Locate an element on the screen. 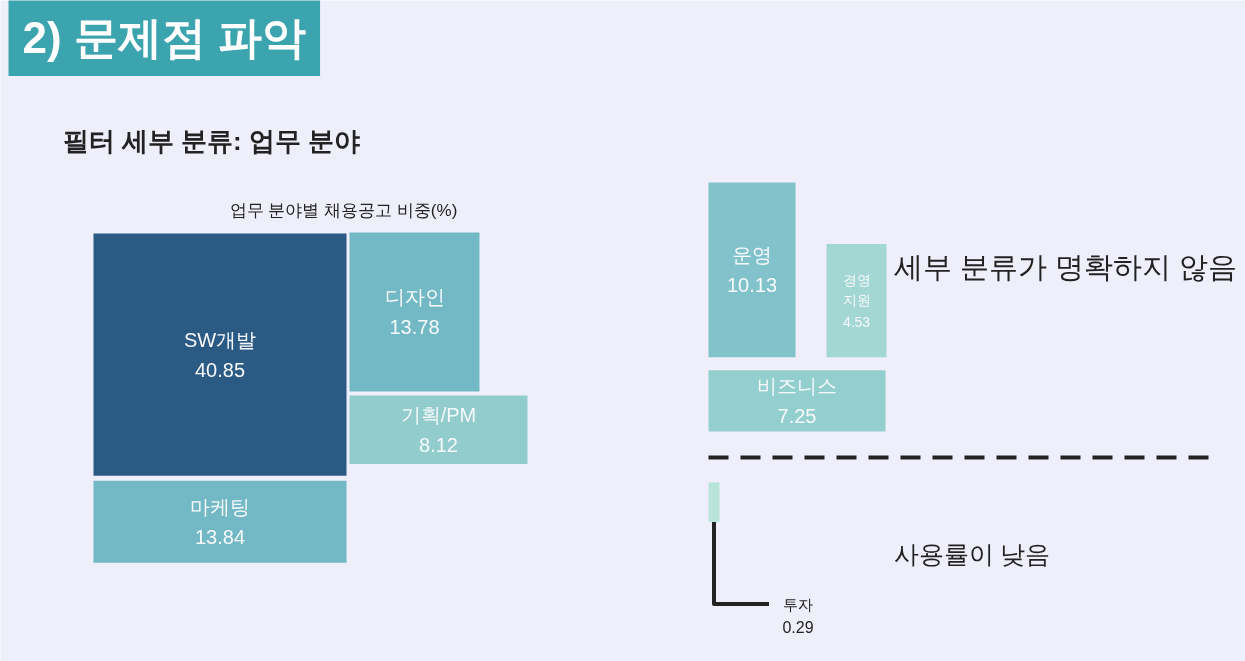  text: 세부 분류가 명확하지 않음 is located at coordinates (1065, 266).